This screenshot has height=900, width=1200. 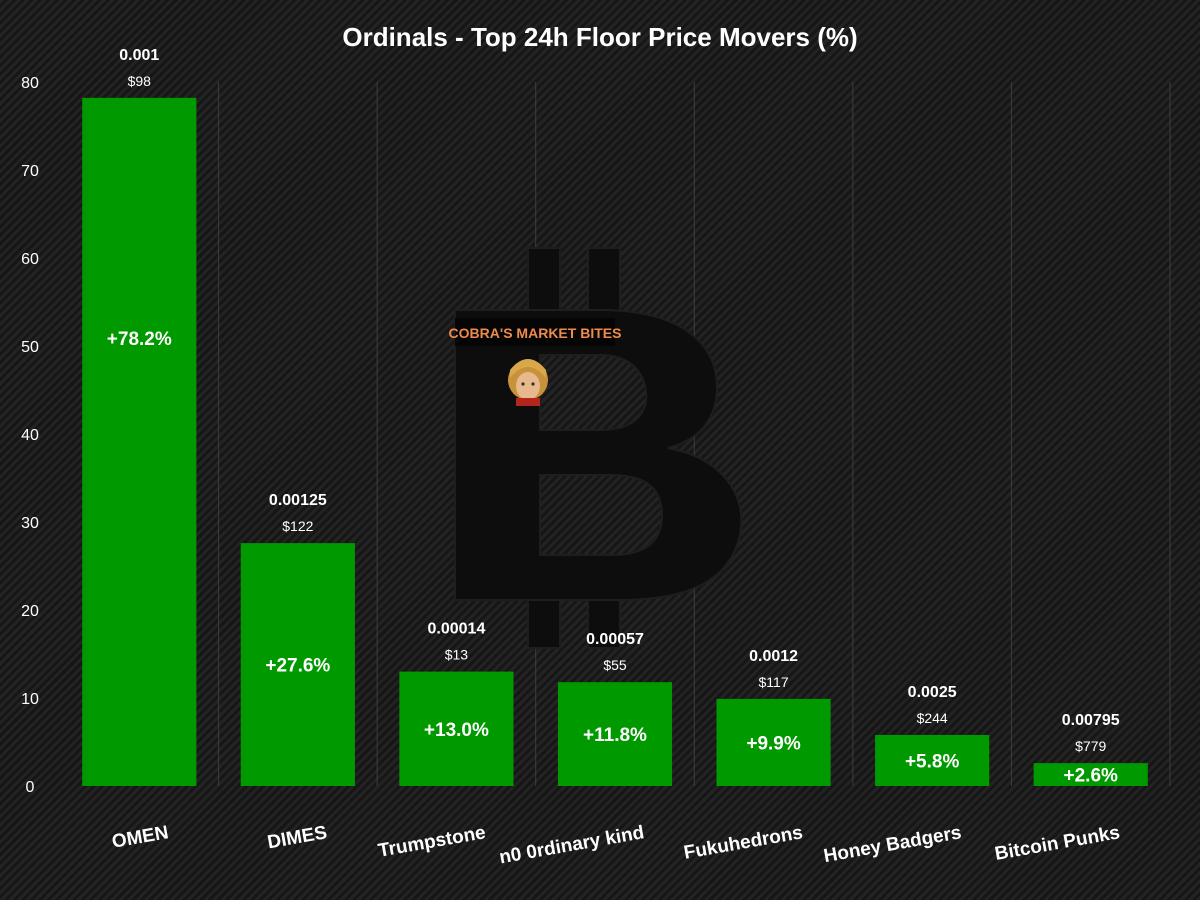 What do you see at coordinates (297, 837) in the screenshot?
I see `x-tick-label: DIMES` at bounding box center [297, 837].